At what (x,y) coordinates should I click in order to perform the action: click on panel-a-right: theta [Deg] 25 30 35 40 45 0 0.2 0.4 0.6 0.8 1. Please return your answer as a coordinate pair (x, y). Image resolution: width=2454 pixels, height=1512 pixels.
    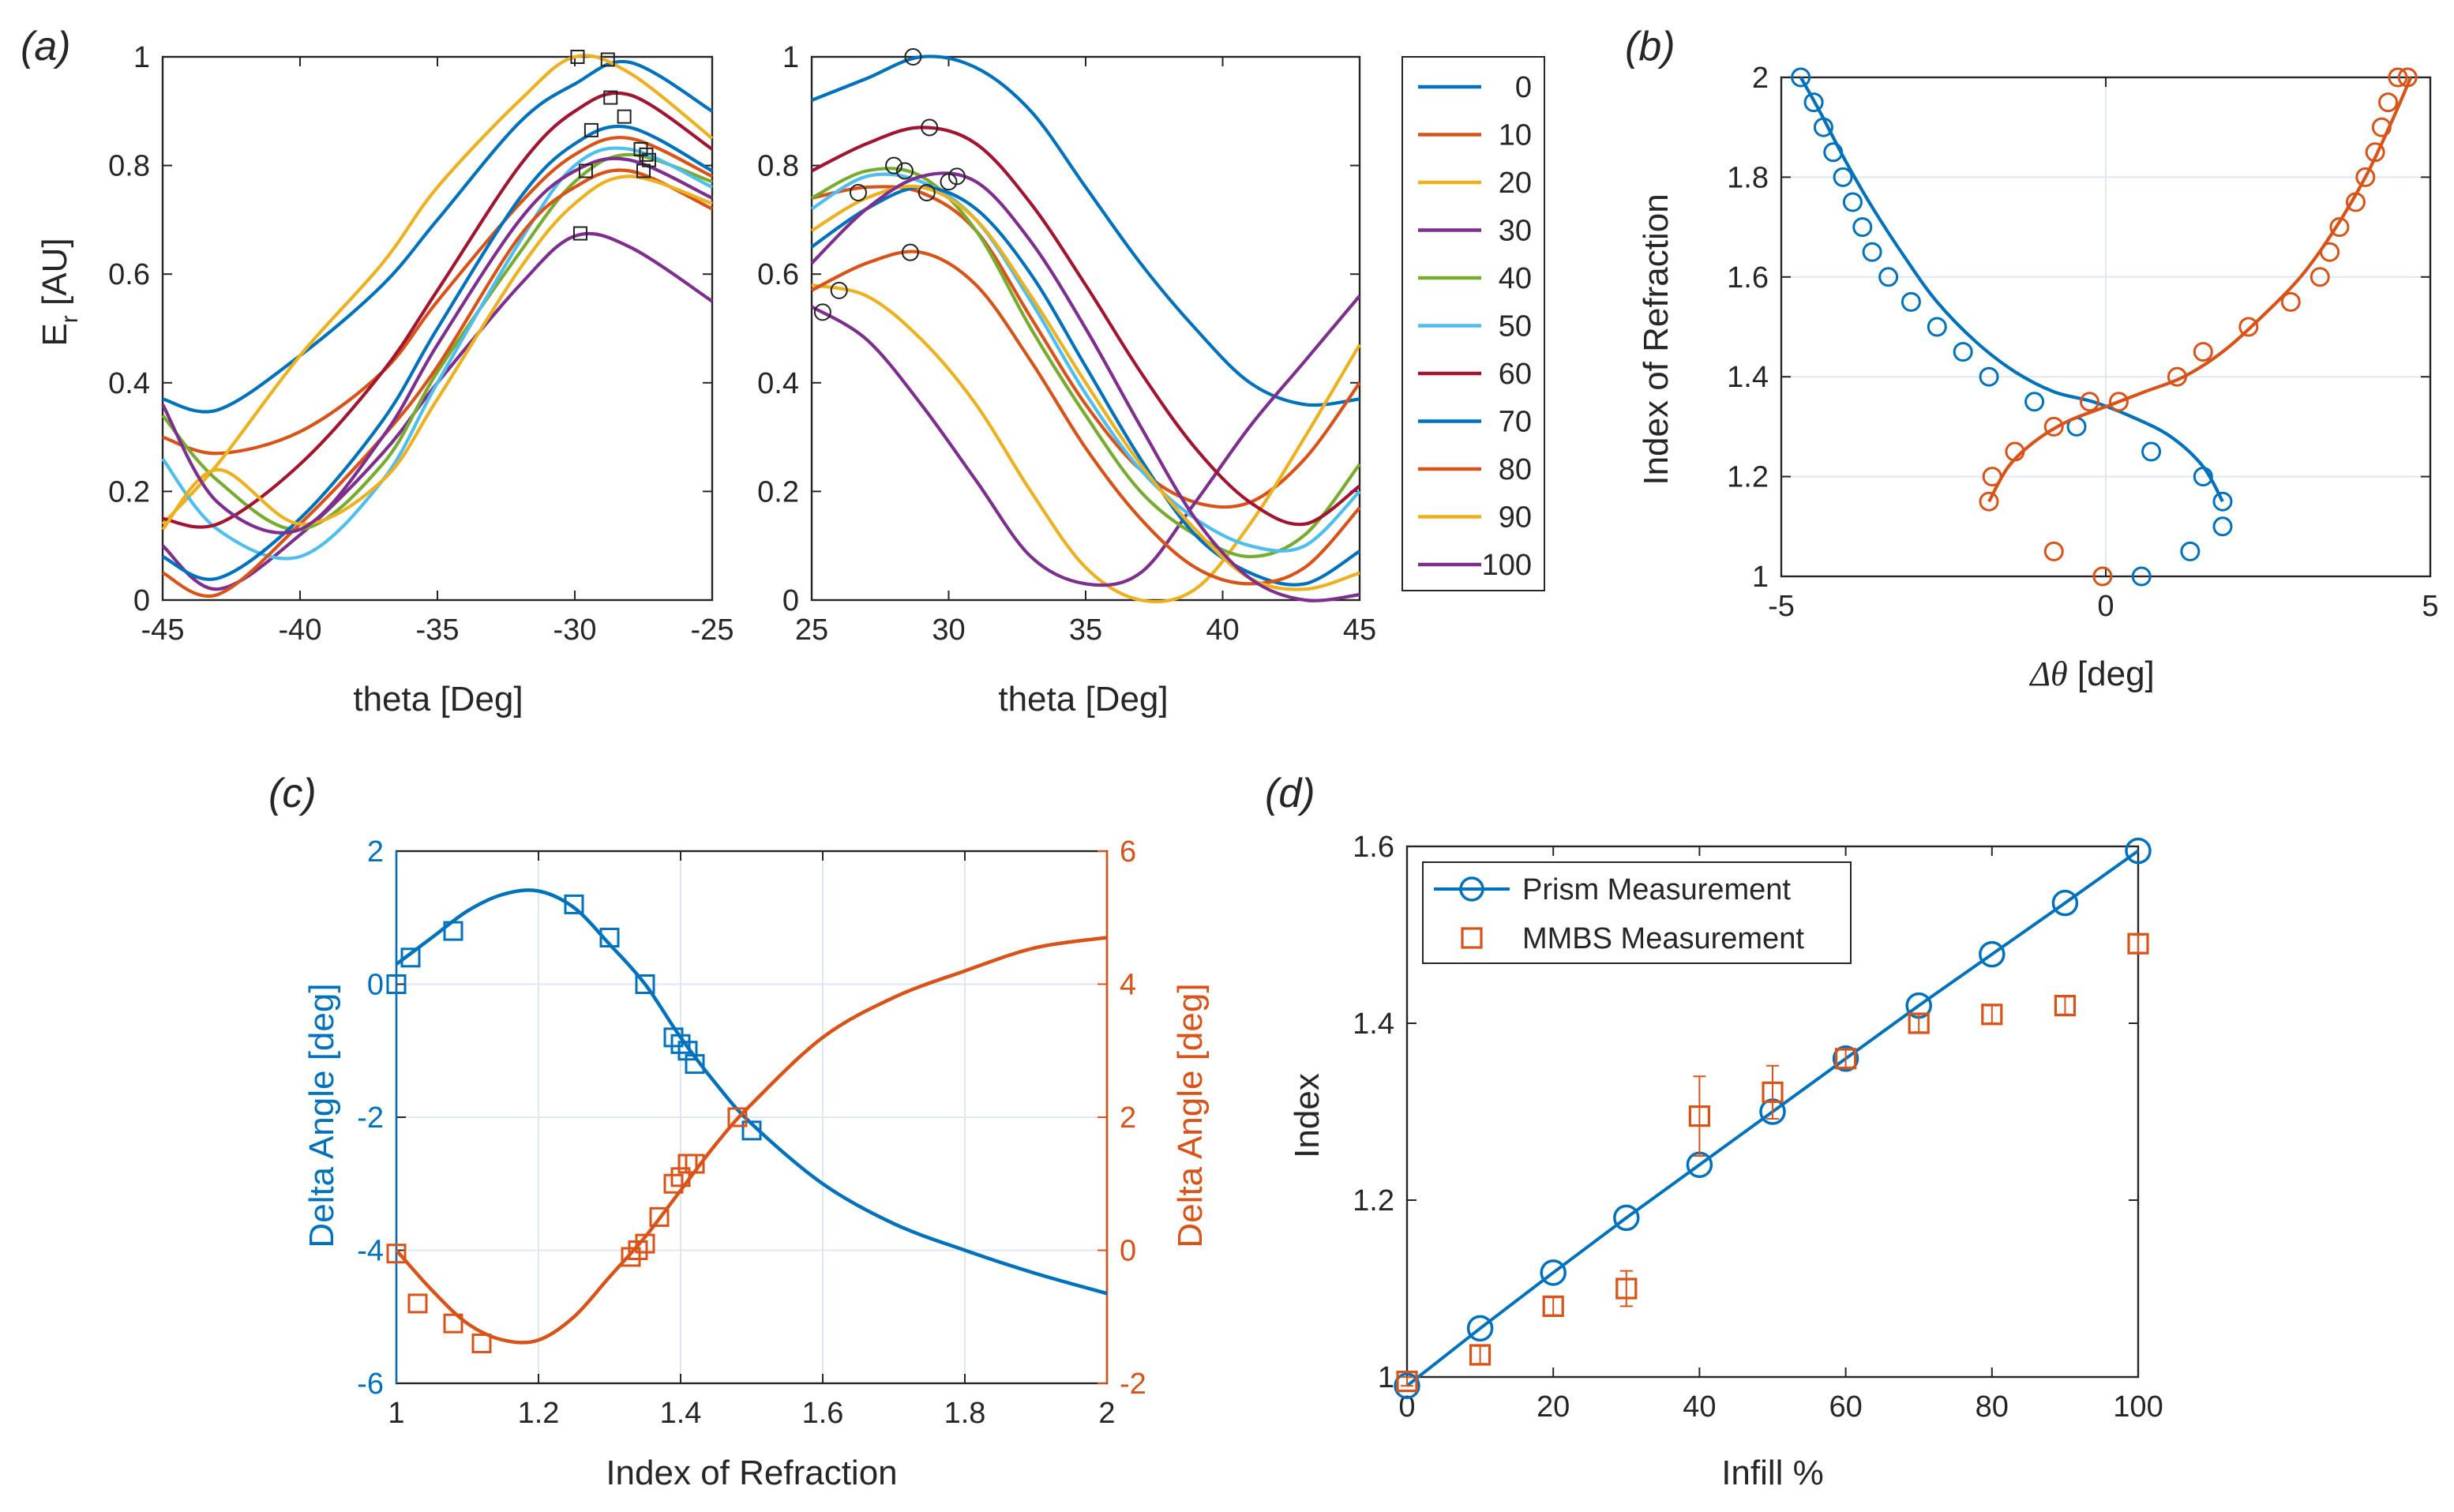
    Looking at the image, I should click on (1066, 379).